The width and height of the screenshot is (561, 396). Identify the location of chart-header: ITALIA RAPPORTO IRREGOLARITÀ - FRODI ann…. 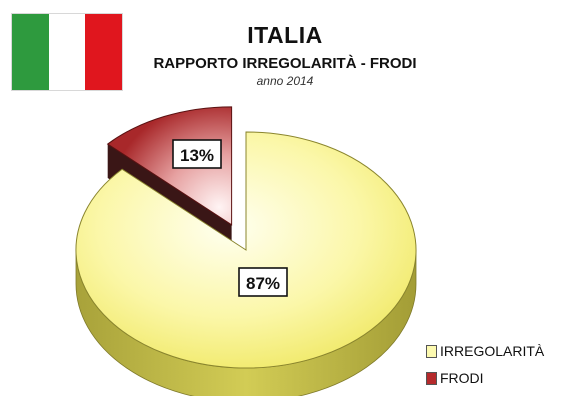
(285, 55).